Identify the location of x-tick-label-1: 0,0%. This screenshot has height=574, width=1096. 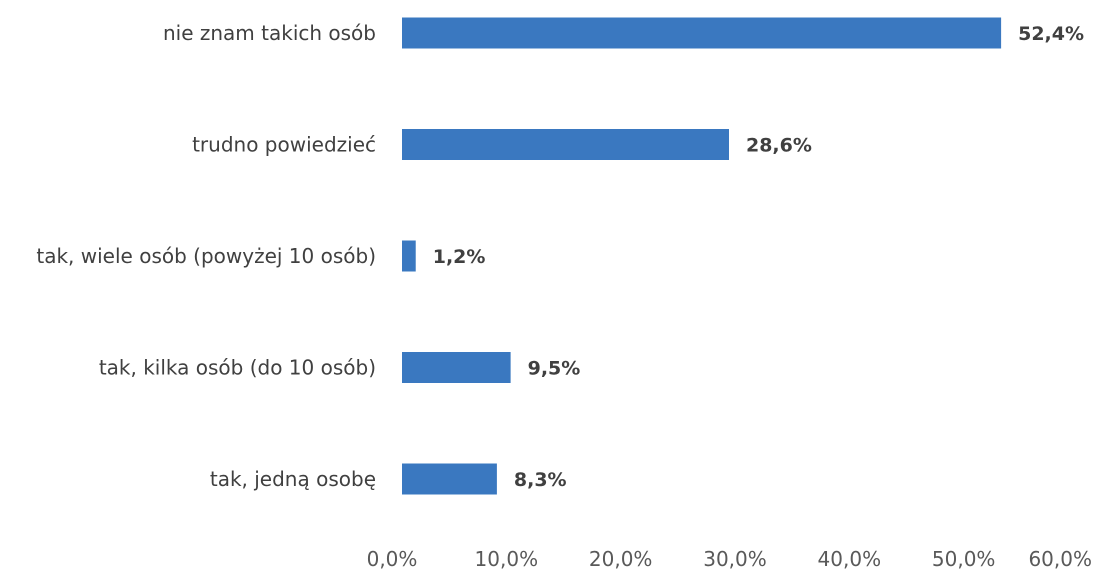
(392, 559).